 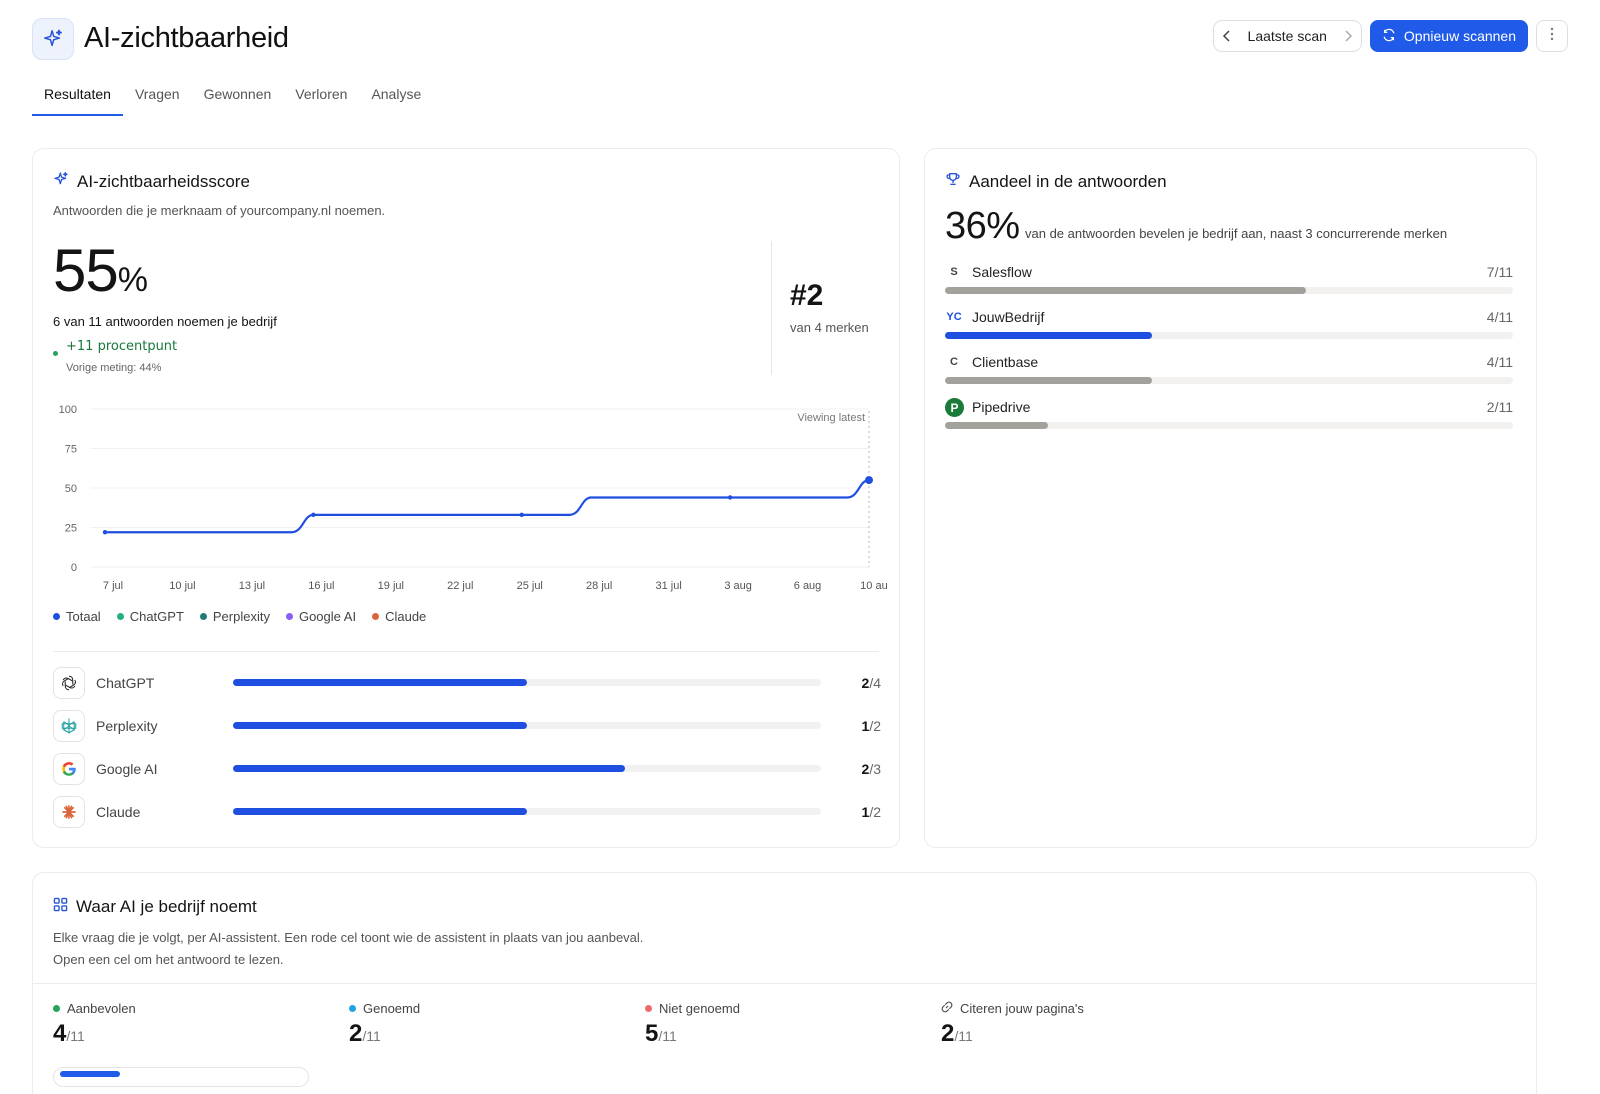 What do you see at coordinates (237, 94) in the screenshot?
I see `tab-gewonnen: Gewonnen` at bounding box center [237, 94].